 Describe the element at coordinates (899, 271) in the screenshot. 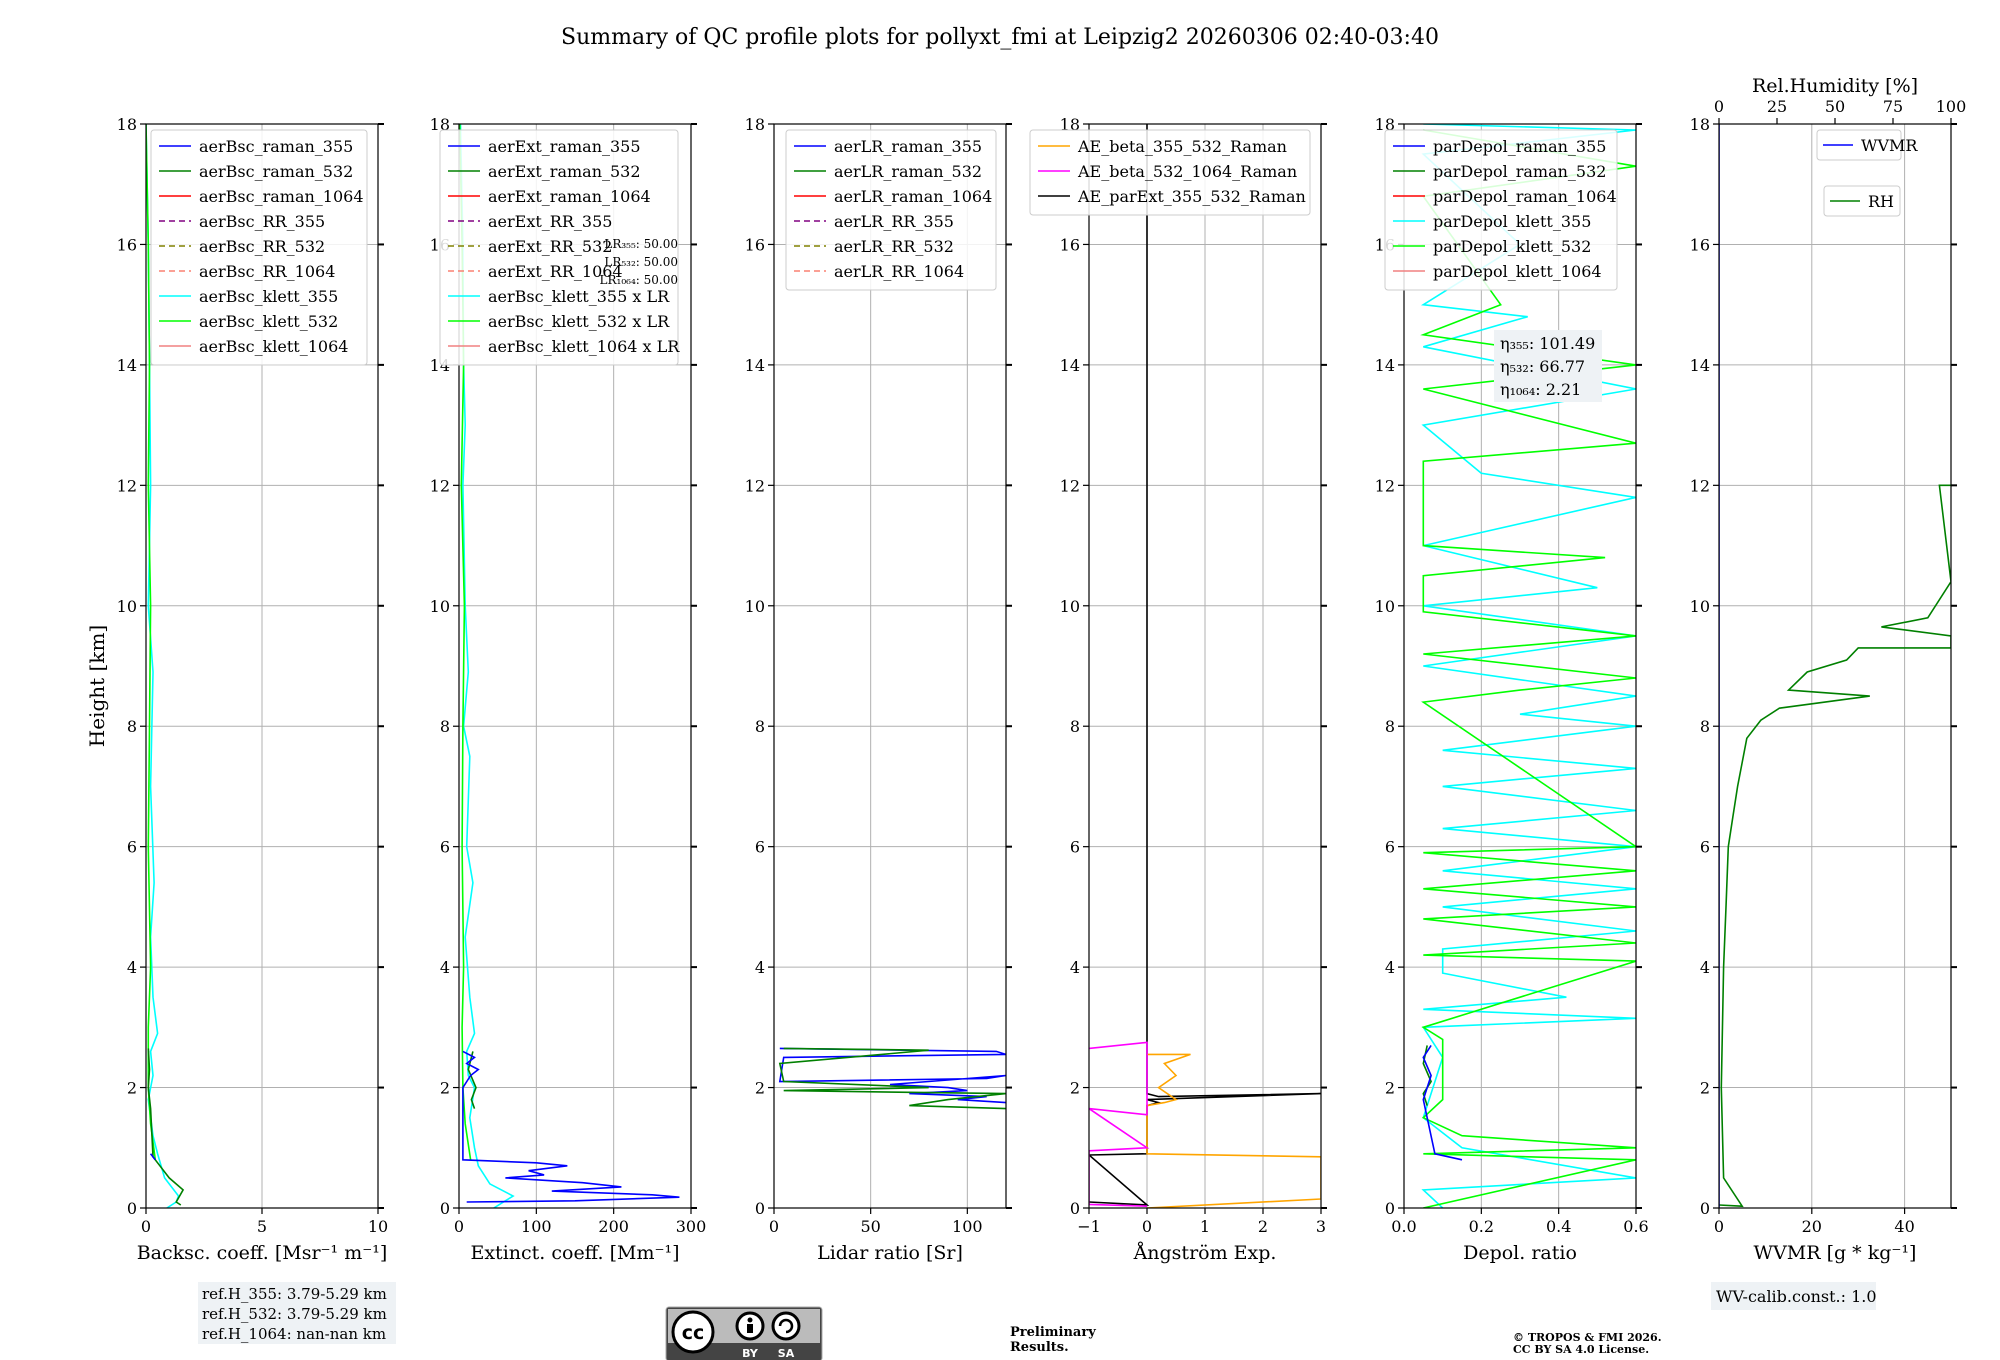

I see `legend-label: aerLR_RR_1064` at that location.